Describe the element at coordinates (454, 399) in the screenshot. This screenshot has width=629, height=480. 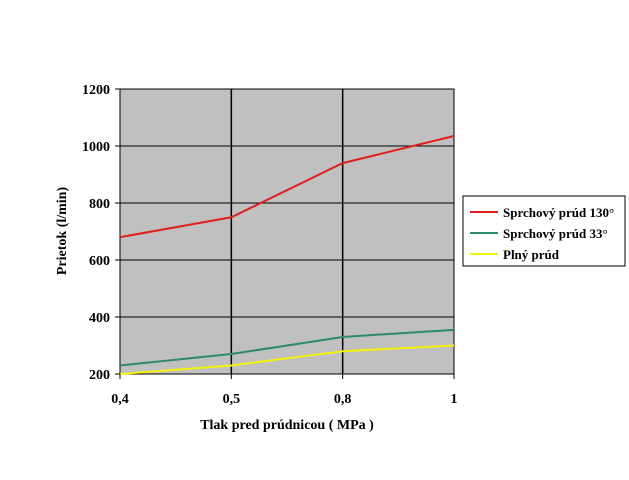
I see `x-tick-label: 1` at that location.